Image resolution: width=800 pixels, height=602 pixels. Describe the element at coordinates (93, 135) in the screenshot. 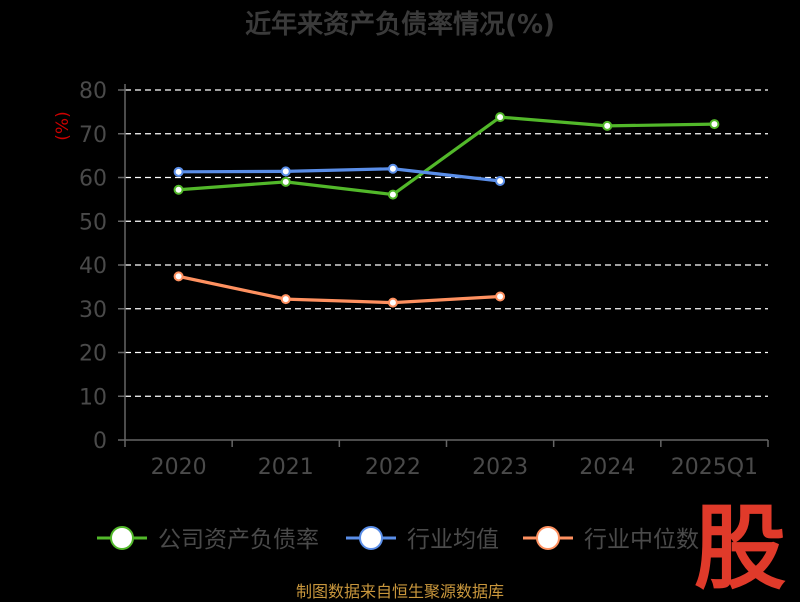

I see `y-tick-label: 70` at that location.